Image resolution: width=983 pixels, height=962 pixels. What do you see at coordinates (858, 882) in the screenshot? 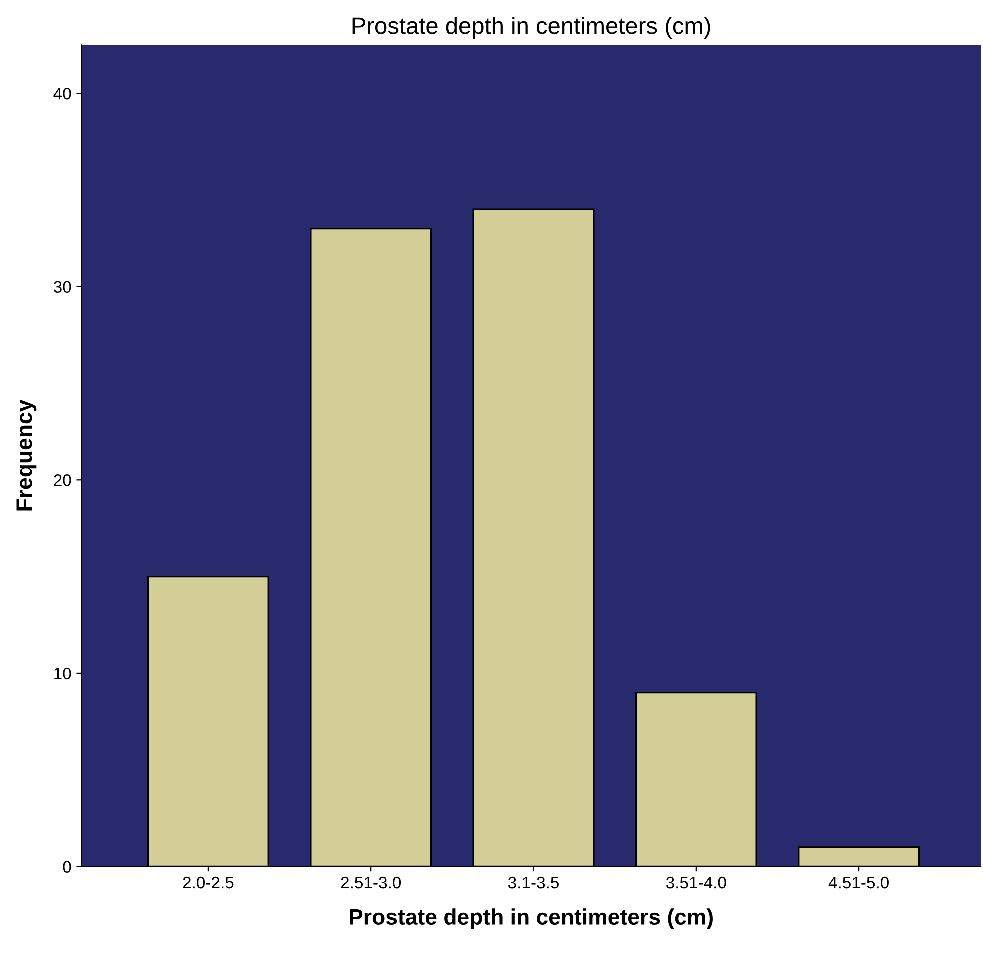
I see `x-tick-label: 4.51-5.0` at bounding box center [858, 882].